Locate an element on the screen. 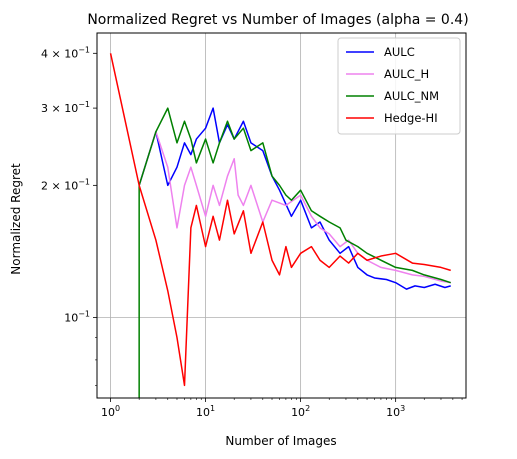  legend-label: AULC_NM is located at coordinates (411, 96).